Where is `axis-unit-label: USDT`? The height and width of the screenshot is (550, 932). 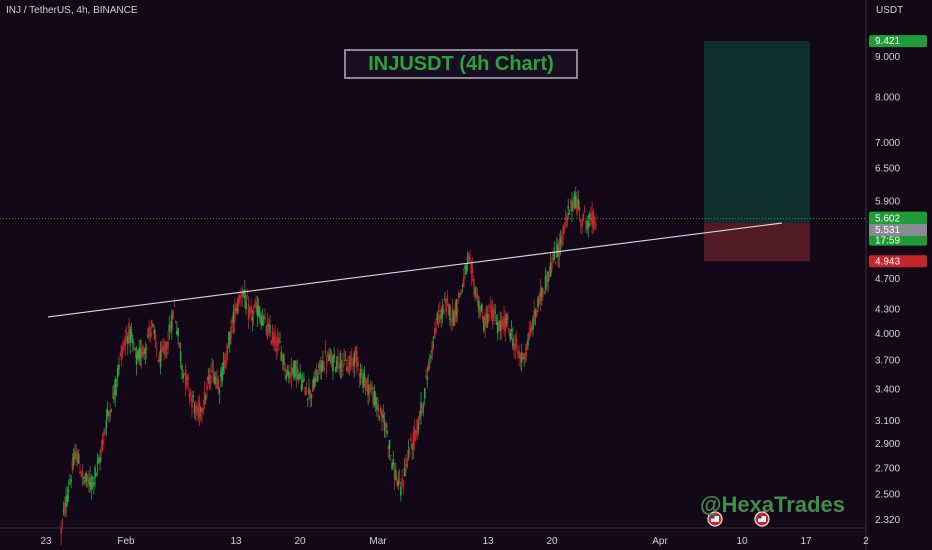 axis-unit-label: USDT is located at coordinates (890, 10).